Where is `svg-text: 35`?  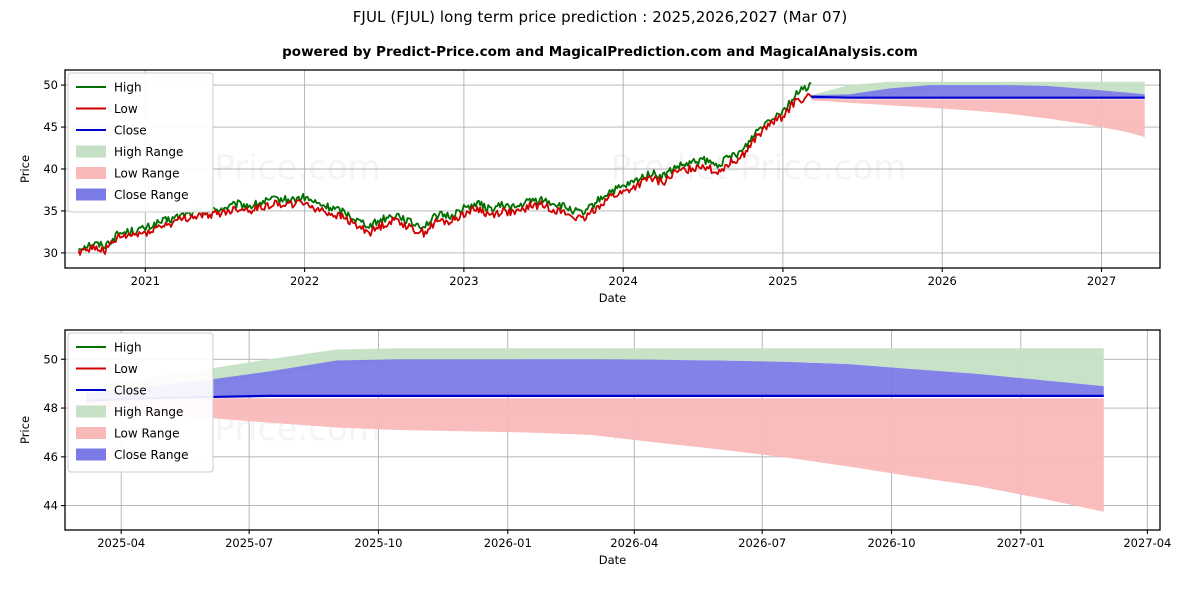
svg-text: 35 is located at coordinates (50, 211).